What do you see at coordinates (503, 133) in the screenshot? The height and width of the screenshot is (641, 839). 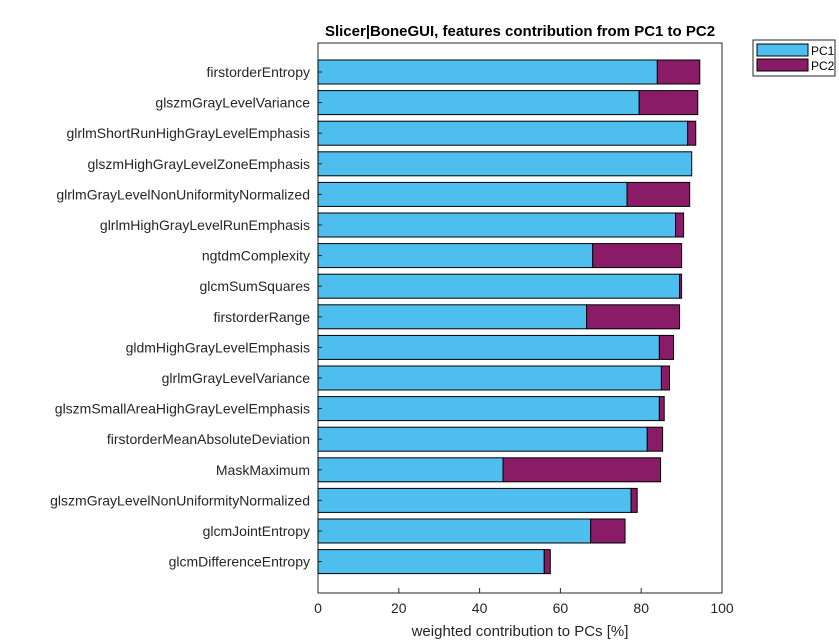 I see `bar-pc1-glrlm-short-run-high-gray-level-emphasis` at bounding box center [503, 133].